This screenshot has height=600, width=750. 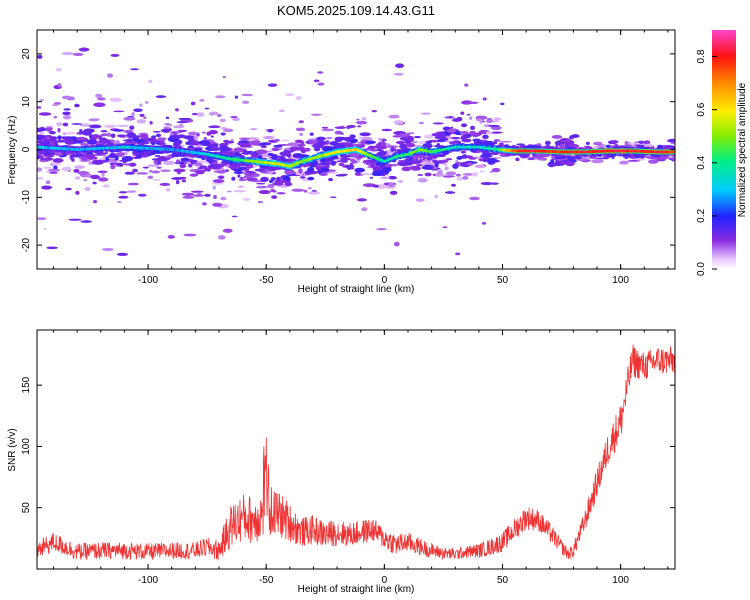 What do you see at coordinates (26, 54) in the screenshot?
I see `spectrogram-y-tick-label: 20` at bounding box center [26, 54].